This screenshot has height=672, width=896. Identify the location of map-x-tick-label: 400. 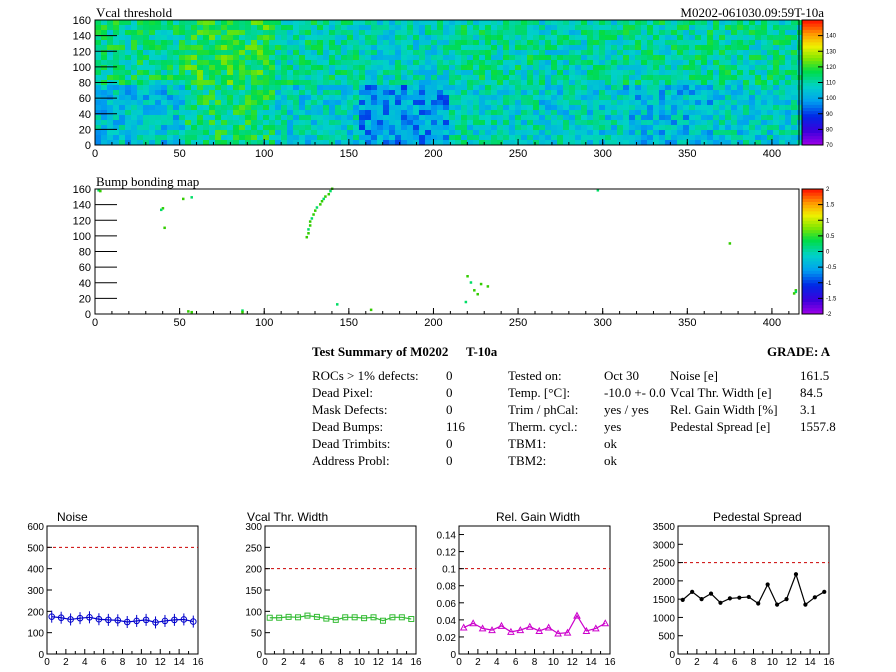
(772, 323).